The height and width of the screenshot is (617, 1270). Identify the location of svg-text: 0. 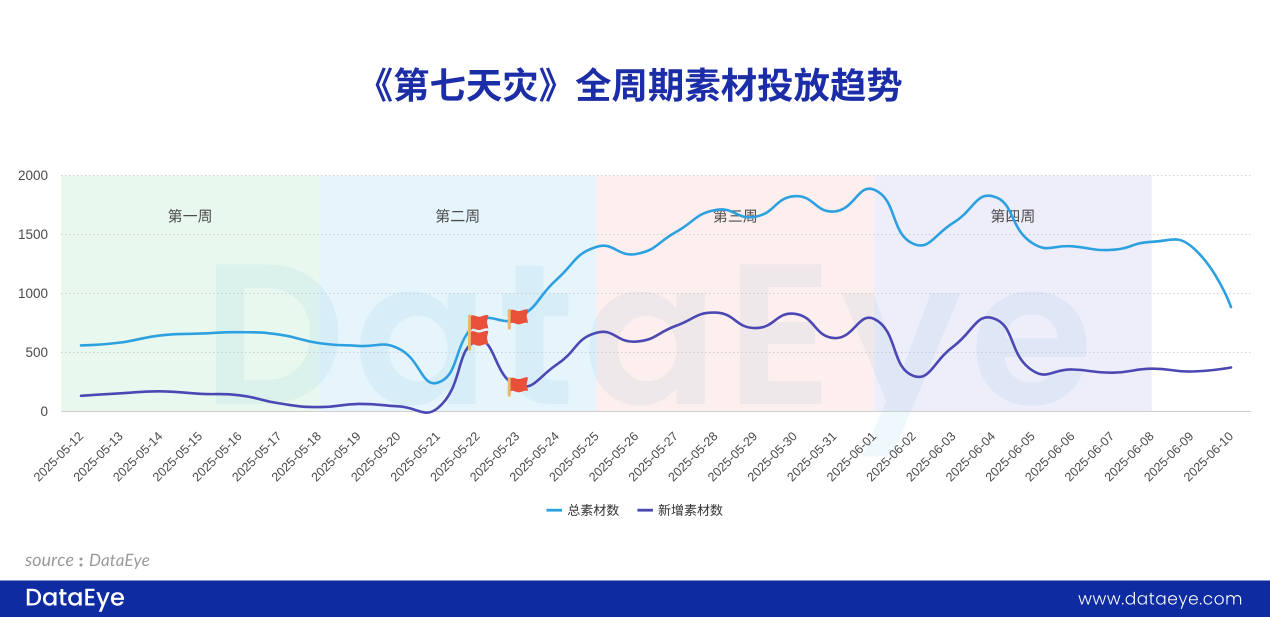
(44, 411).